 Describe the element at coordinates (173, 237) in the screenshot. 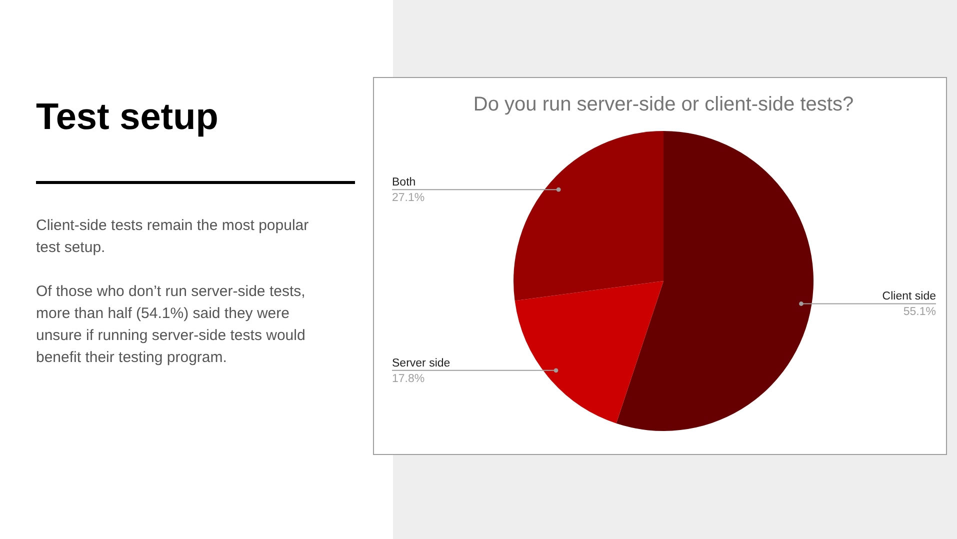

I see `text: Client-side tests remain the most popular test setup.` at that location.